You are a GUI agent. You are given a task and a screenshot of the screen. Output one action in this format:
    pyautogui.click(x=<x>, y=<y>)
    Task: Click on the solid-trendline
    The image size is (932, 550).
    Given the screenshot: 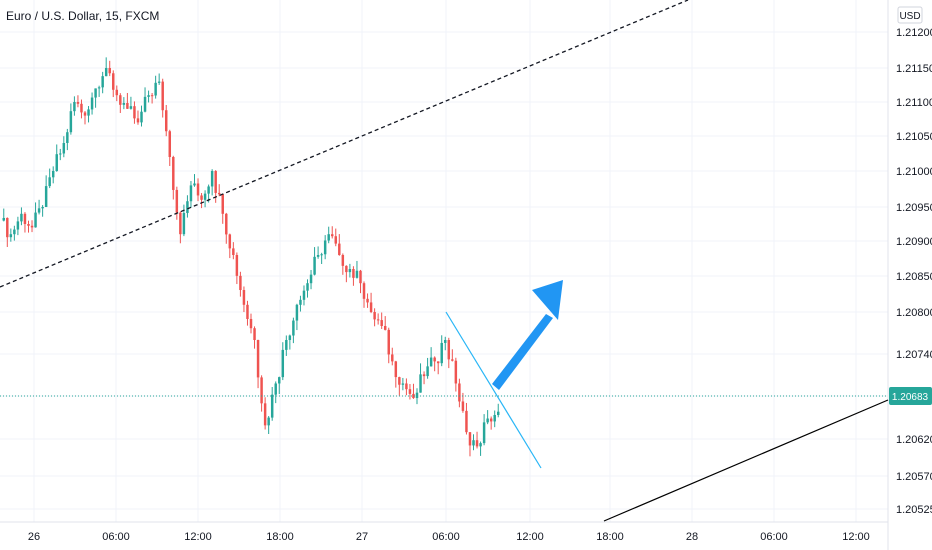 What is the action you would take?
    pyautogui.click(x=746, y=460)
    